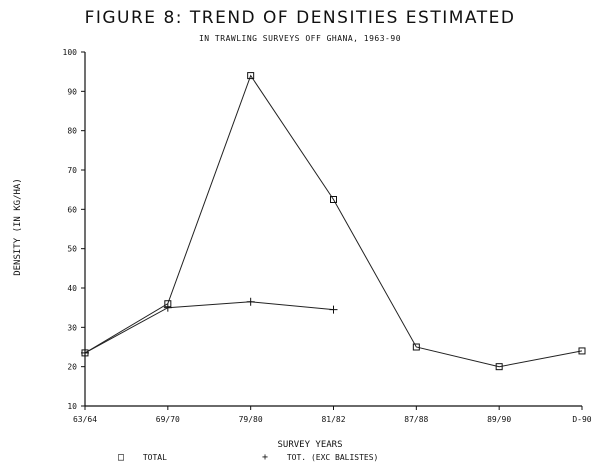  I want to click on y-tick-label: 100, so click(70, 52).